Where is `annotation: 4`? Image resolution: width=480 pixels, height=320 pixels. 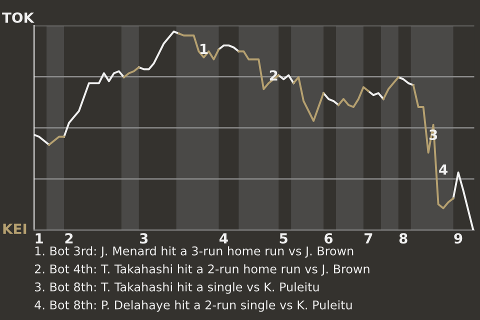
annotation: 4 is located at coordinates (443, 169).